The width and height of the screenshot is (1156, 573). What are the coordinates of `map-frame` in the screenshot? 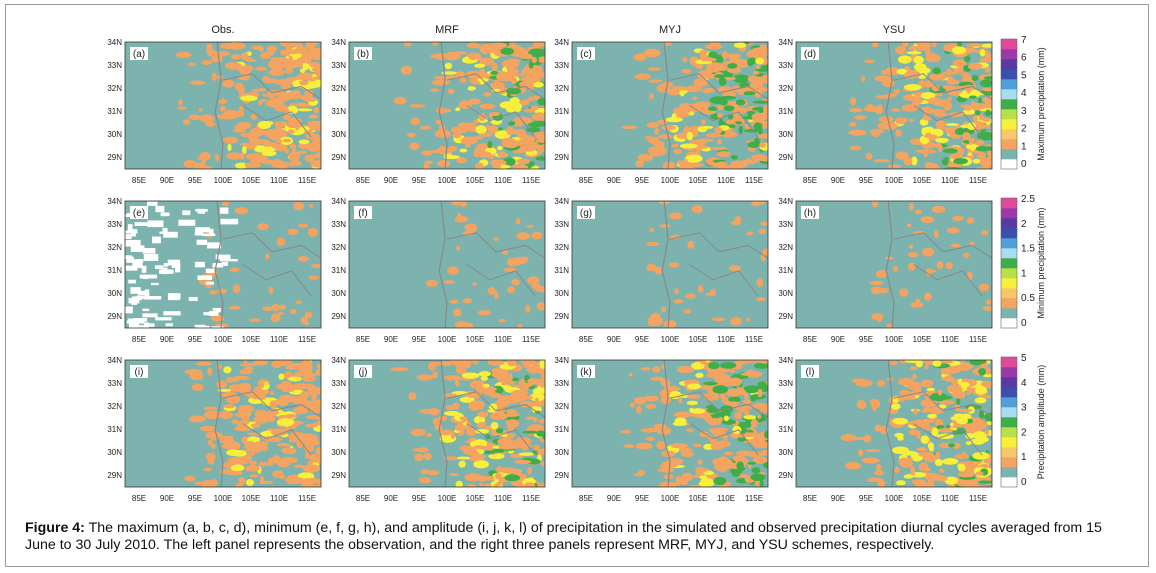 It's located at (894, 264).